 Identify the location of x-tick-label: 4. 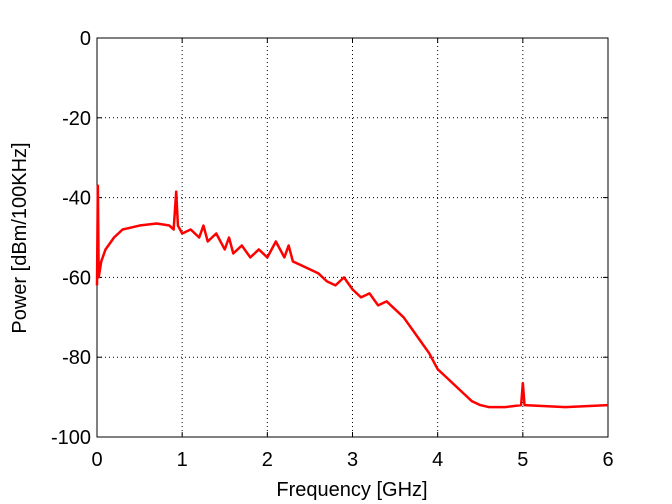
(437, 460).